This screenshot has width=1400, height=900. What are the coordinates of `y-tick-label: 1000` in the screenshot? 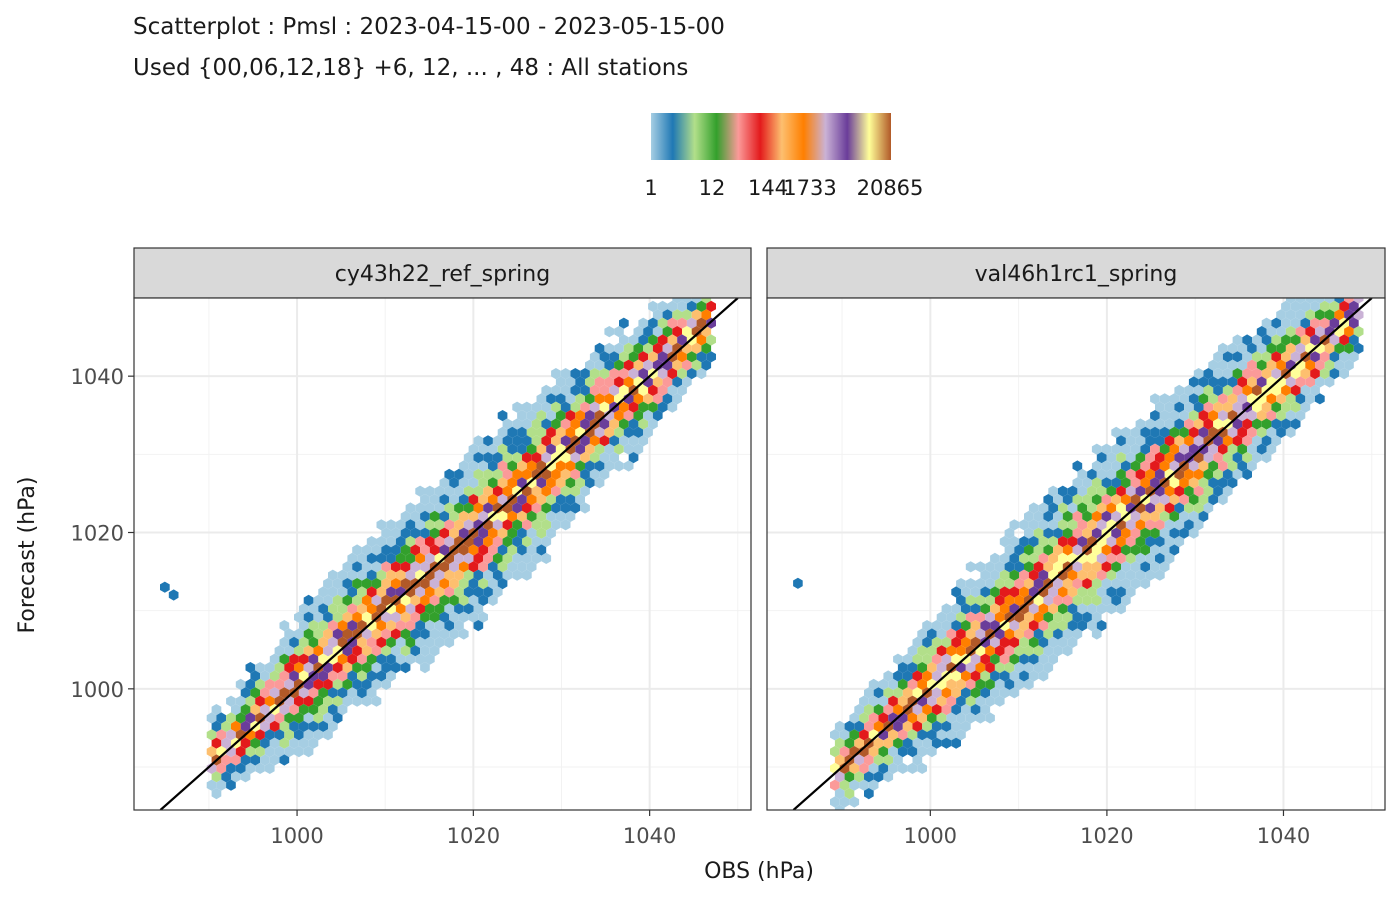 It's located at (97, 690).